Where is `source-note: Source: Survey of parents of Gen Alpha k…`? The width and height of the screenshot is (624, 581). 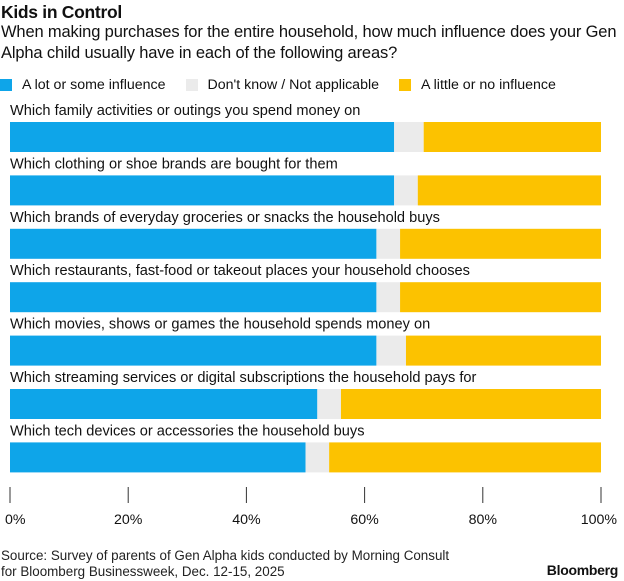 source-note: Source: Survey of parents of Gen Alpha k… is located at coordinates (225, 564).